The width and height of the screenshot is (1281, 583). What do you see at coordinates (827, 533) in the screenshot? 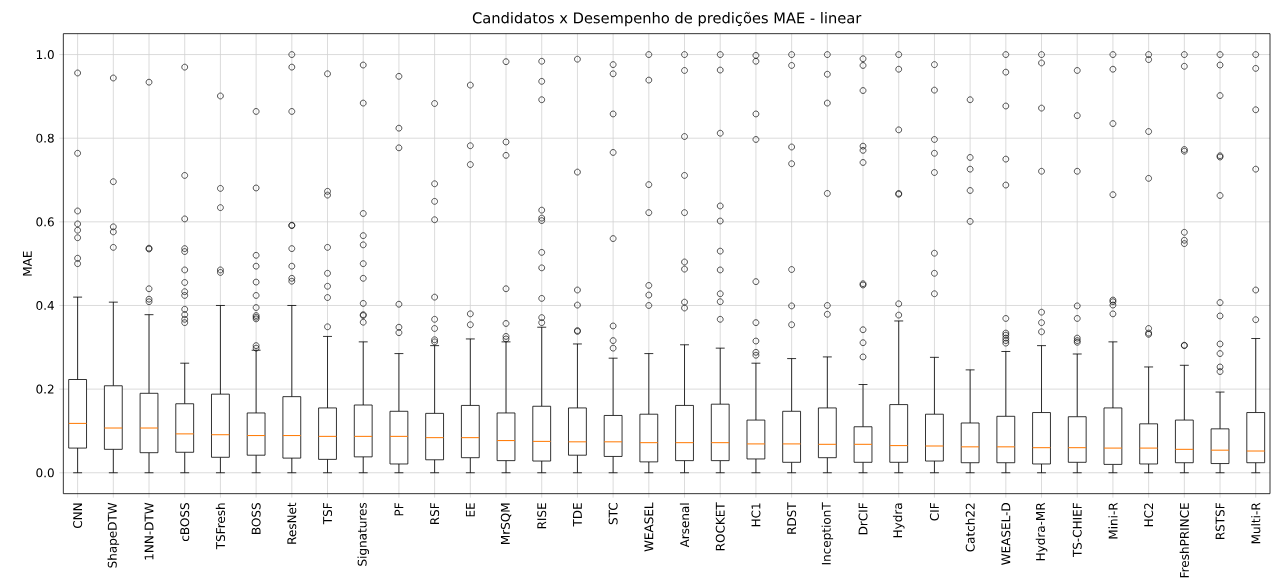
I see `x-tick-label: InceptionT` at bounding box center [827, 533].